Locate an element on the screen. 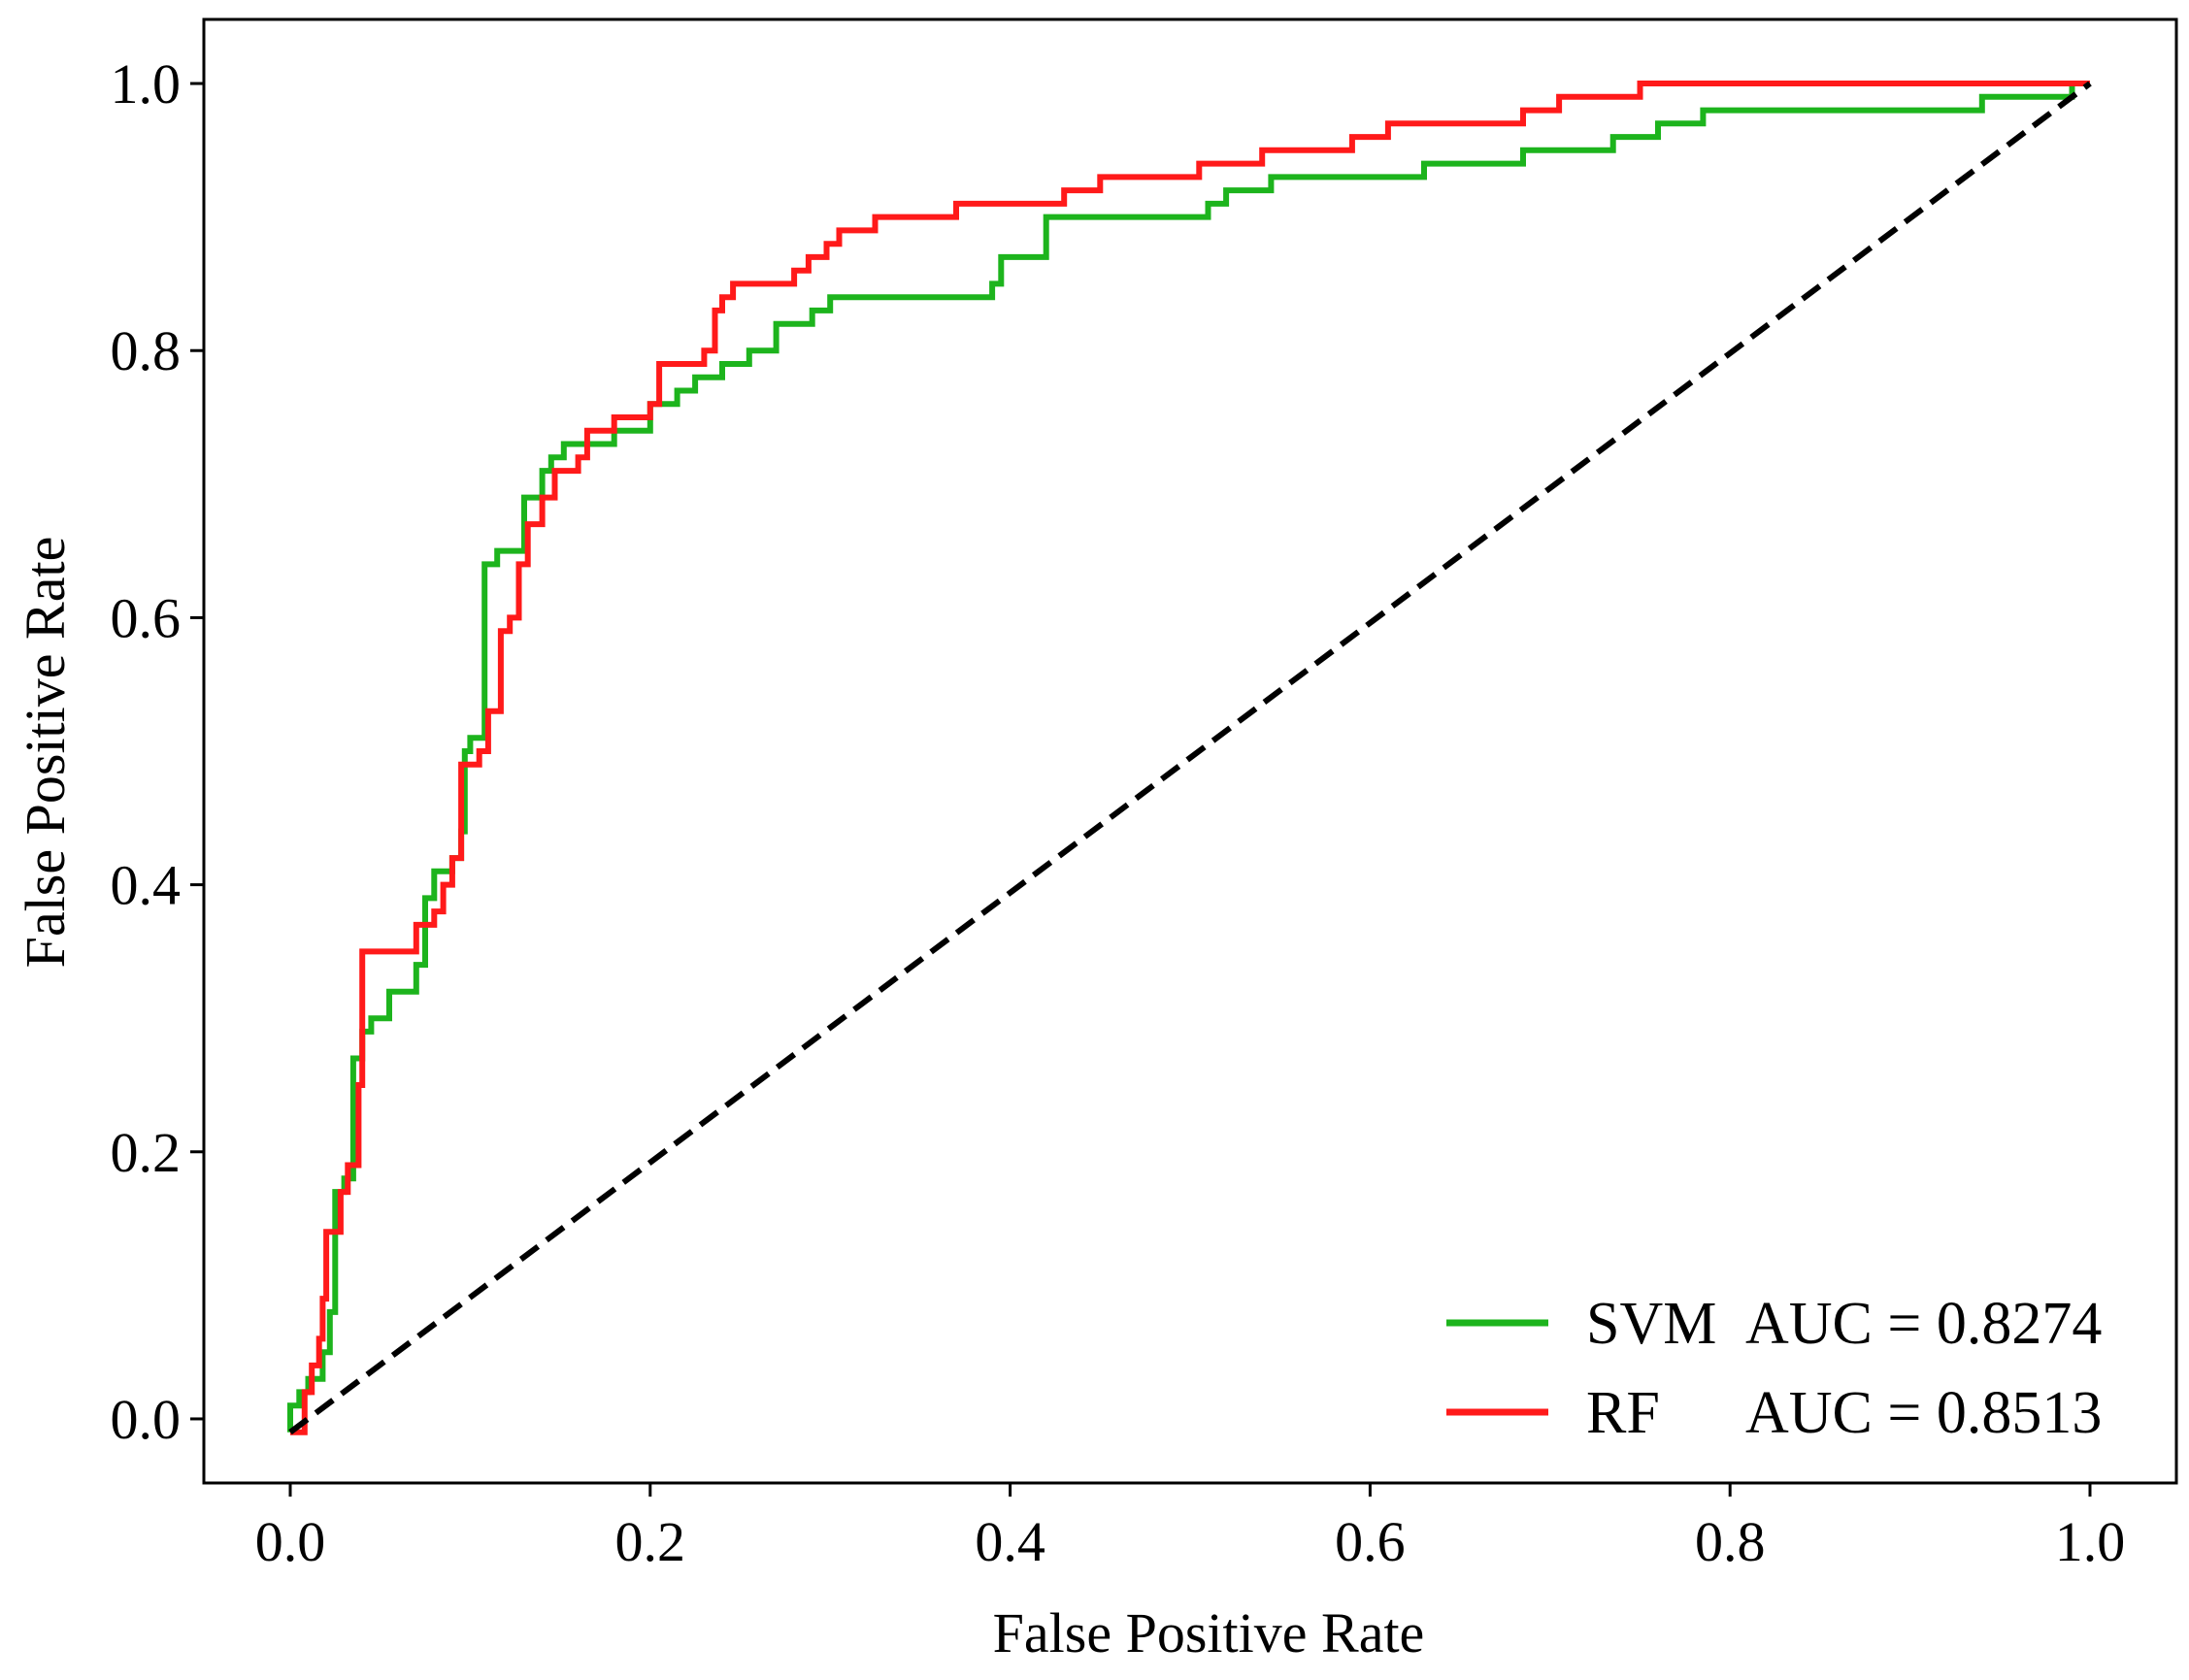 This screenshot has width=2189, height=1680. legend: SVM AUC = 0.8274 RF AUC = 0.8513 is located at coordinates (1774, 1368).